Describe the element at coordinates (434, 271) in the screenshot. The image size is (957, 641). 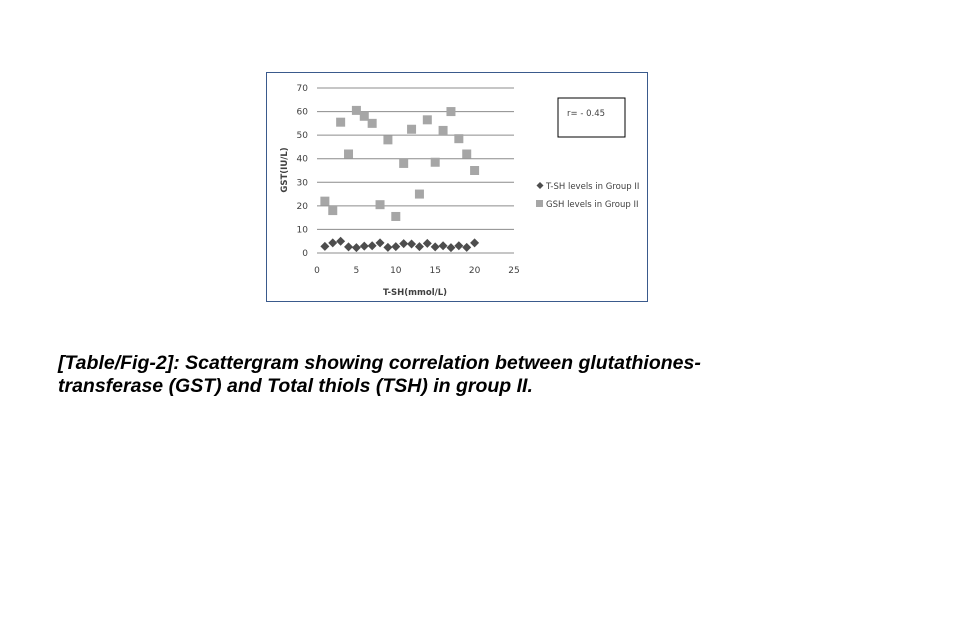
I see `x-tick-label: 15` at that location.